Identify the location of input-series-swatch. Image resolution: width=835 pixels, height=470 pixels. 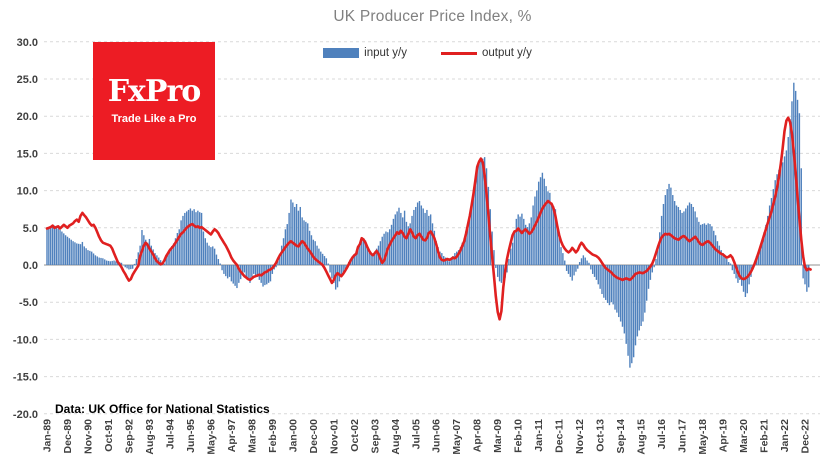
(341, 53).